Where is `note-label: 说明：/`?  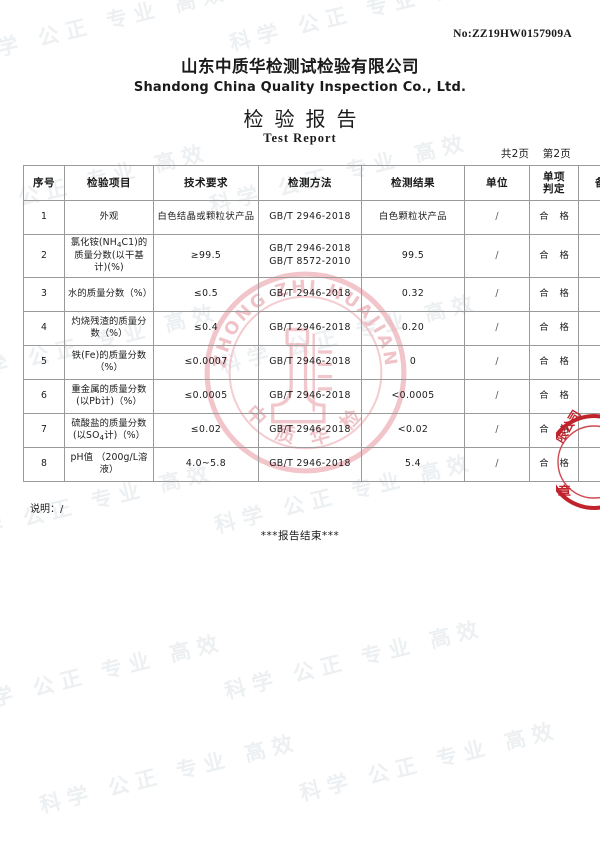
note-label: 说明：/ is located at coordinates (47, 509).